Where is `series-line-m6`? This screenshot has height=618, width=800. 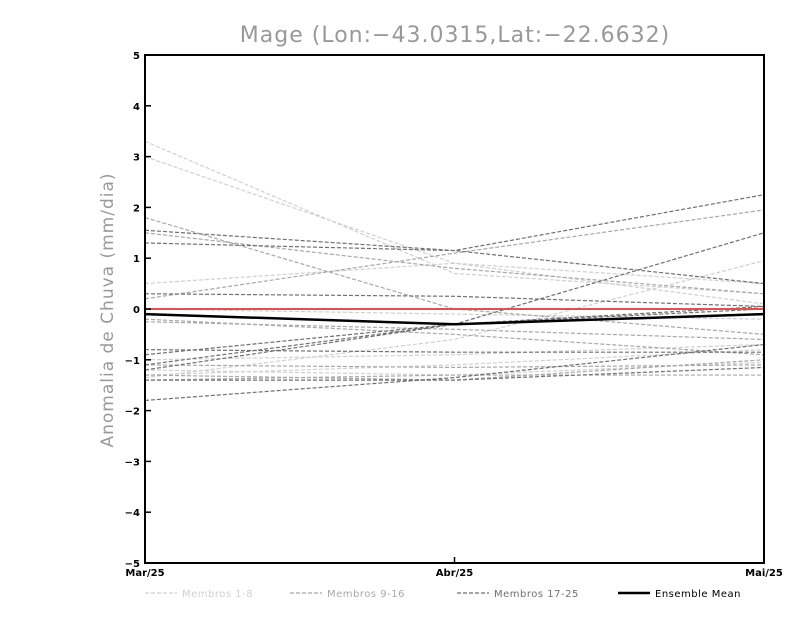
series-line-m6 is located at coordinates (454, 319).